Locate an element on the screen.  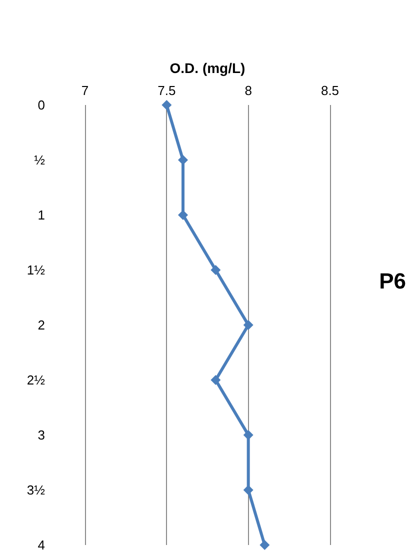
y-tick-label: 1 is located at coordinates (41, 215).